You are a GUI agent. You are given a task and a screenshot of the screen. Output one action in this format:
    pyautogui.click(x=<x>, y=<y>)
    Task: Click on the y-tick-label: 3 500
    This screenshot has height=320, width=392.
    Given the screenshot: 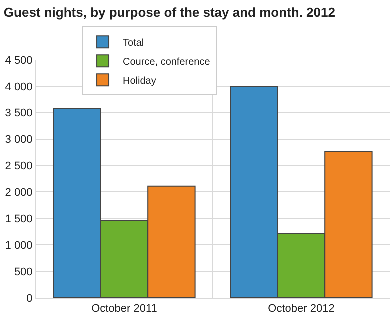 What is the action you would take?
    pyautogui.click(x=19, y=114)
    